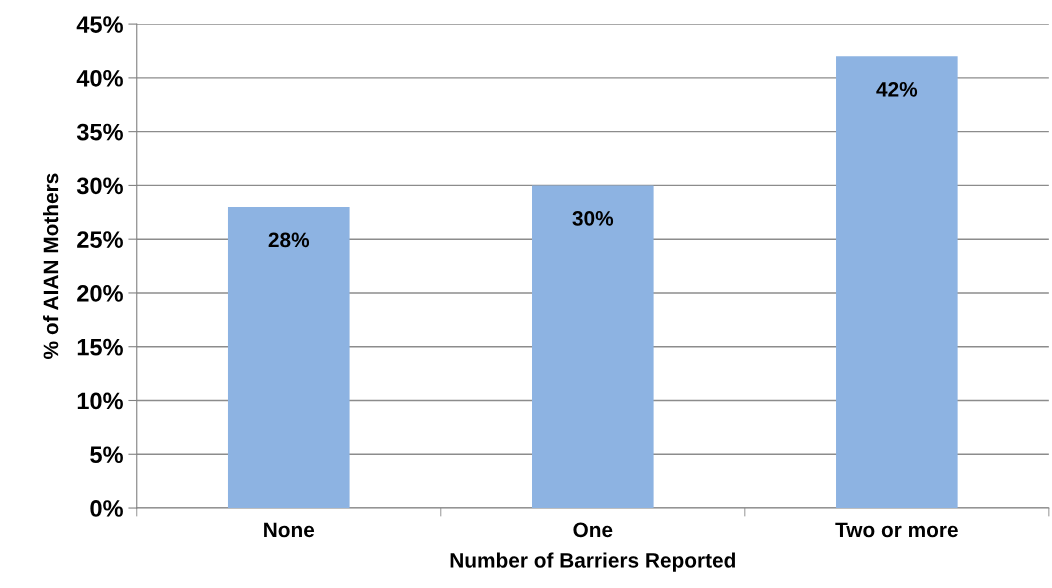 Image resolution: width=1052 pixels, height=588 pixels. What do you see at coordinates (99, 24) in the screenshot?
I see `y-tick-label: 45%` at bounding box center [99, 24].